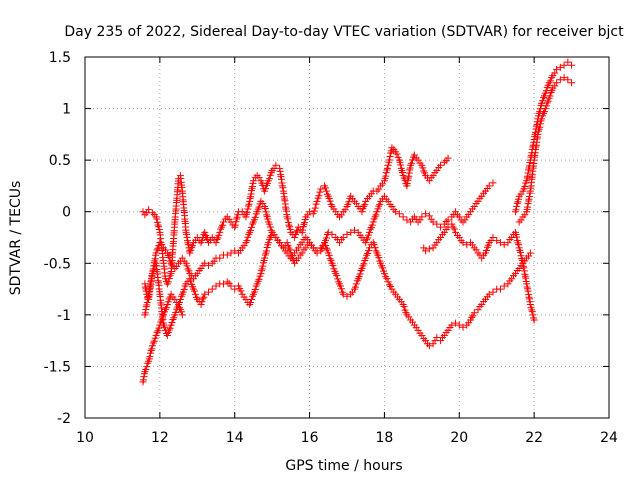 Image resolution: width=640 pixels, height=484 pixels. What do you see at coordinates (66, 213) in the screenshot?
I see `y-tick-label: 0` at bounding box center [66, 213].